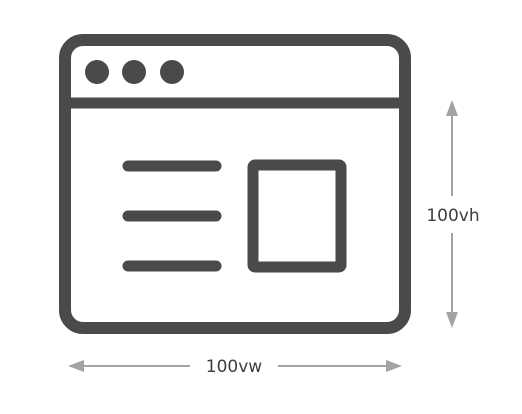  Describe the element at coordinates (297, 216) in the screenshot. I see `image-placeholder-icon` at that location.